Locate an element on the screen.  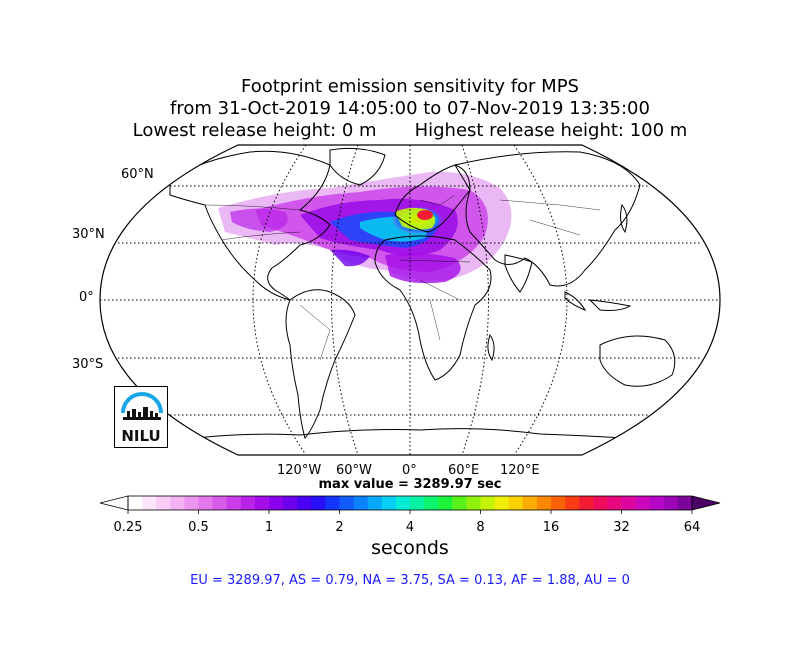
colorbar-tick-label: 64 is located at coordinates (692, 527).